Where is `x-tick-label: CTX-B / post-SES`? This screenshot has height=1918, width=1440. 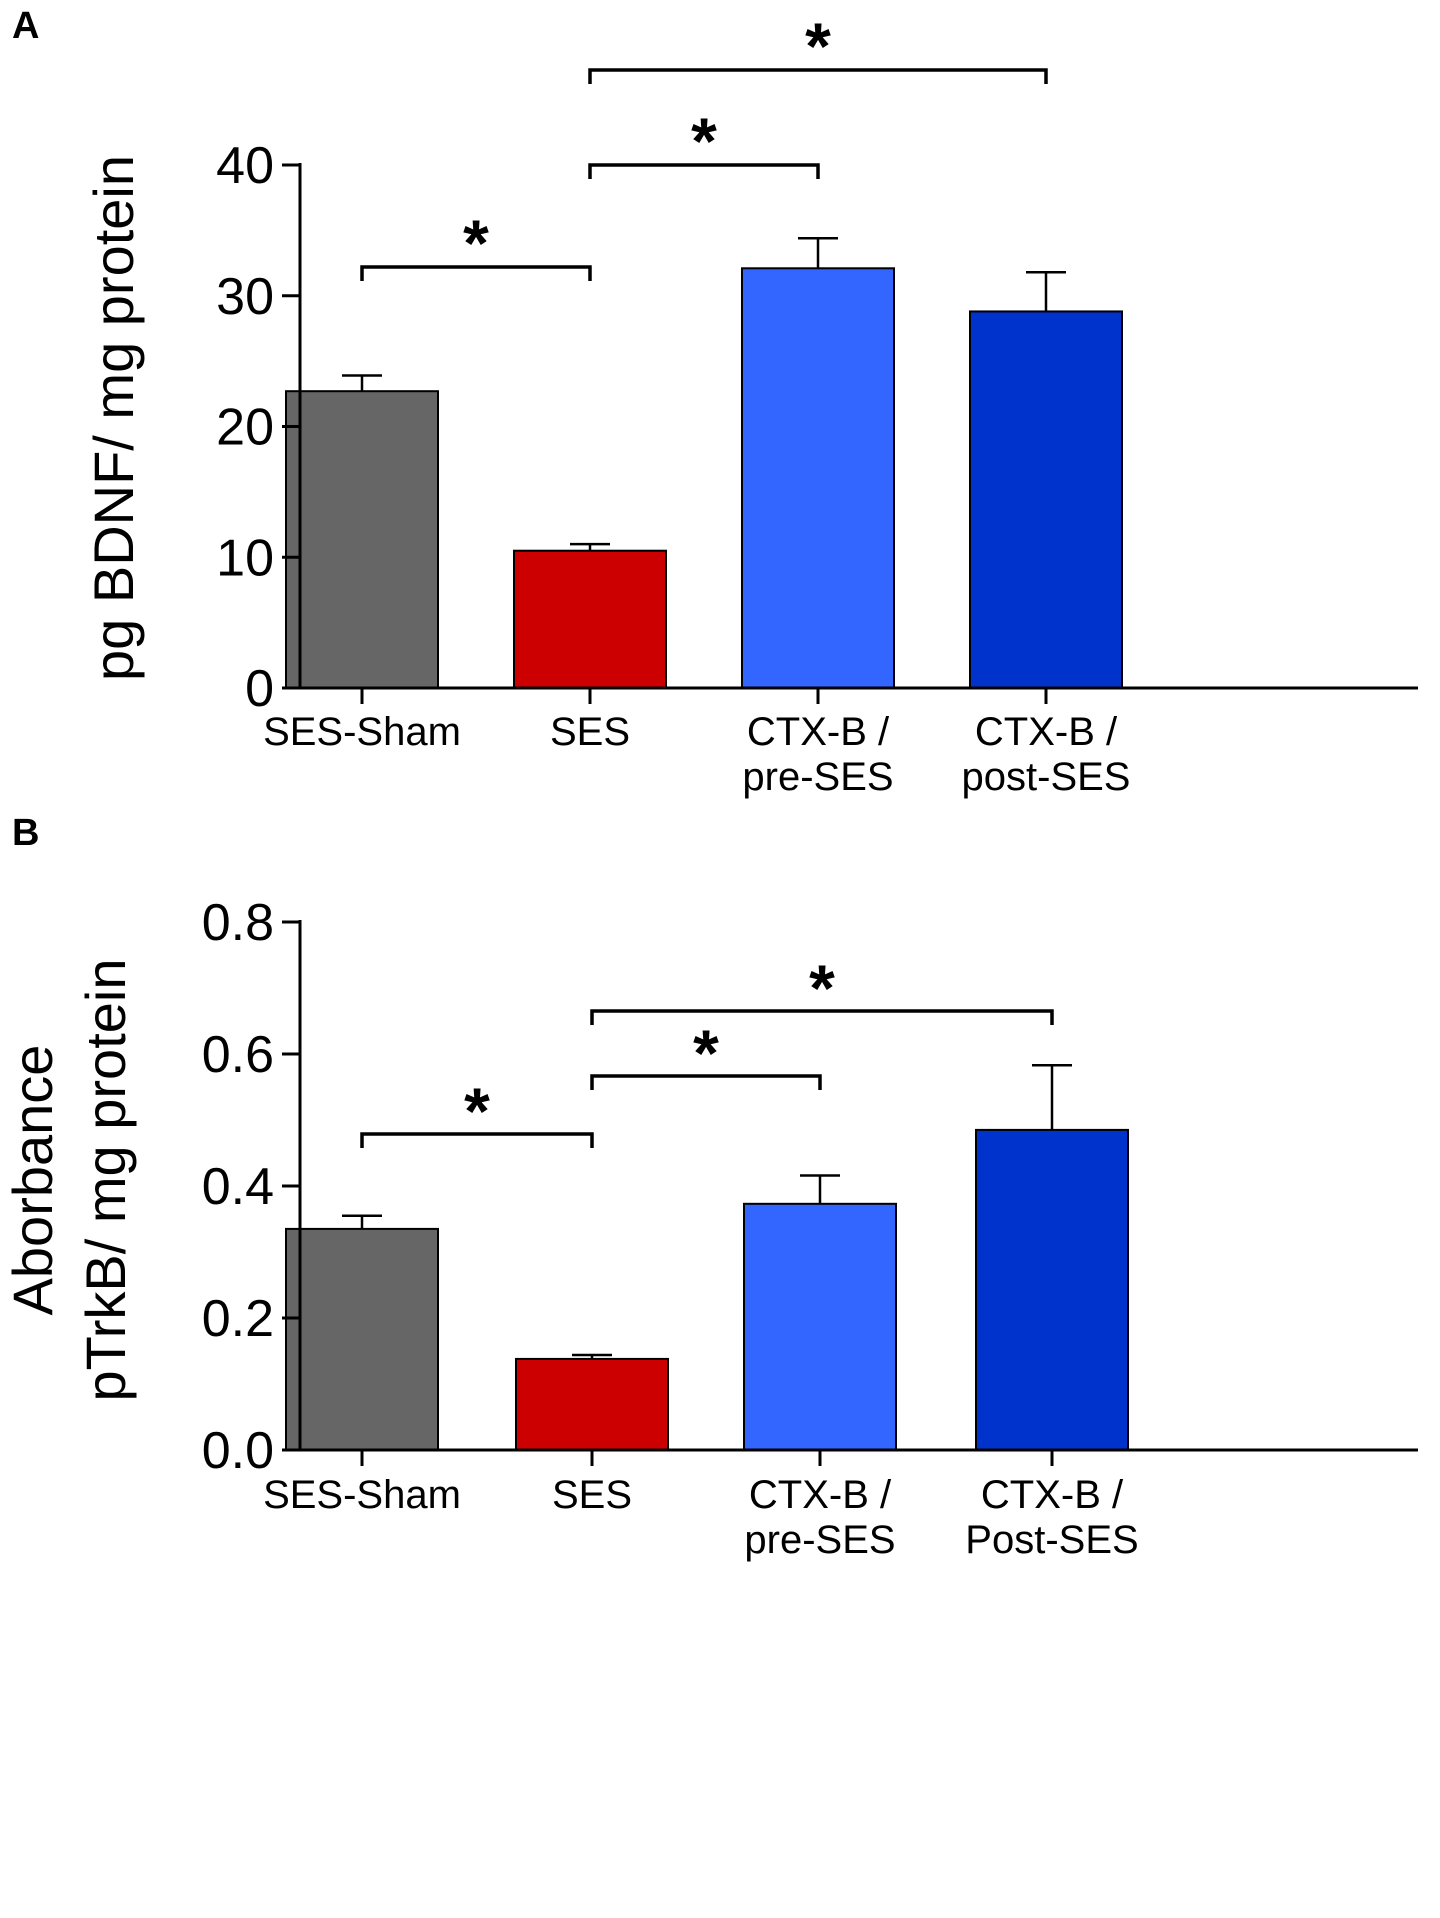
x-tick-label: CTX-B / post-SES is located at coordinates (1046, 754).